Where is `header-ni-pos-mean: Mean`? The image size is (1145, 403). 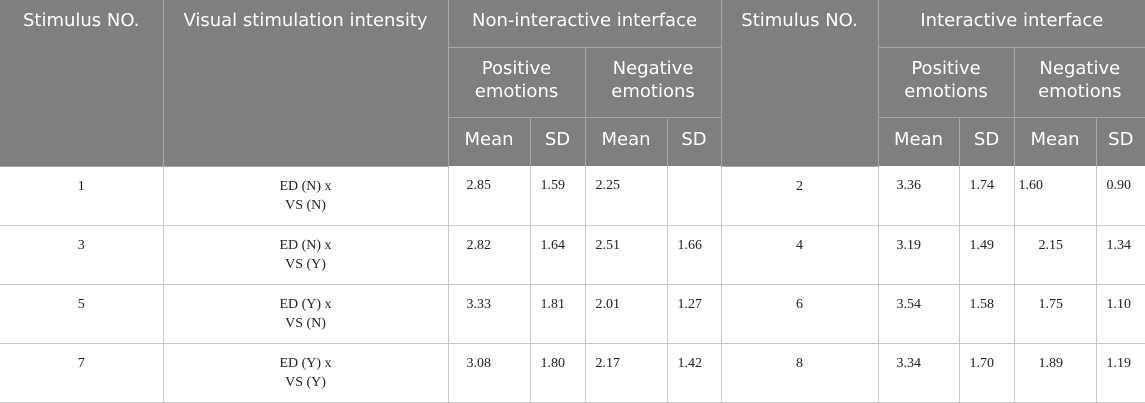
header-ni-pos-mean: Mean is located at coordinates (488, 141).